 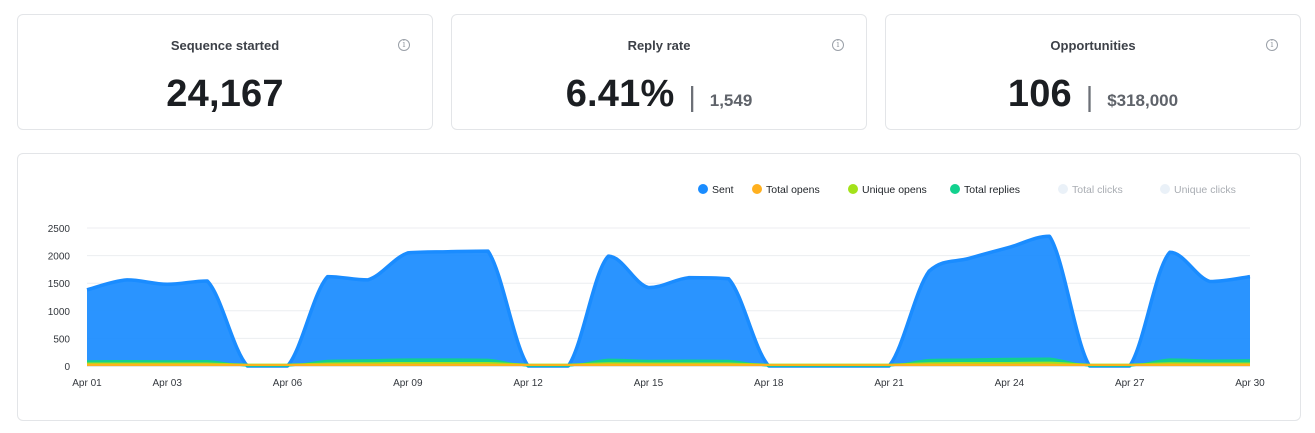 I want to click on legend-item-unique-opens: Unique opens, so click(x=887, y=190).